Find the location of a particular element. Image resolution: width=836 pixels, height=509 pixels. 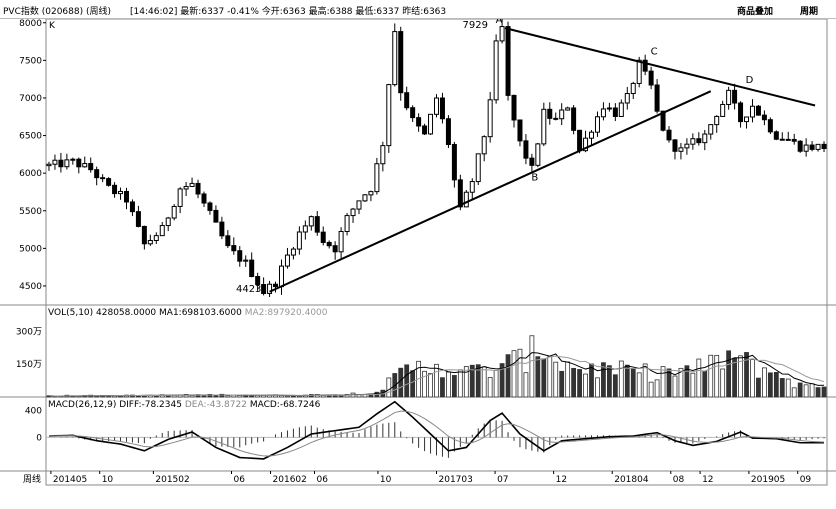

time-tick-label: 201804 is located at coordinates (631, 480).